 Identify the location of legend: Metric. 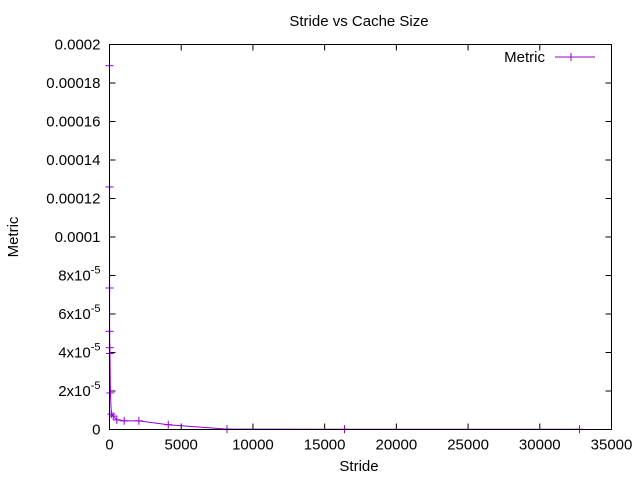
(549, 57).